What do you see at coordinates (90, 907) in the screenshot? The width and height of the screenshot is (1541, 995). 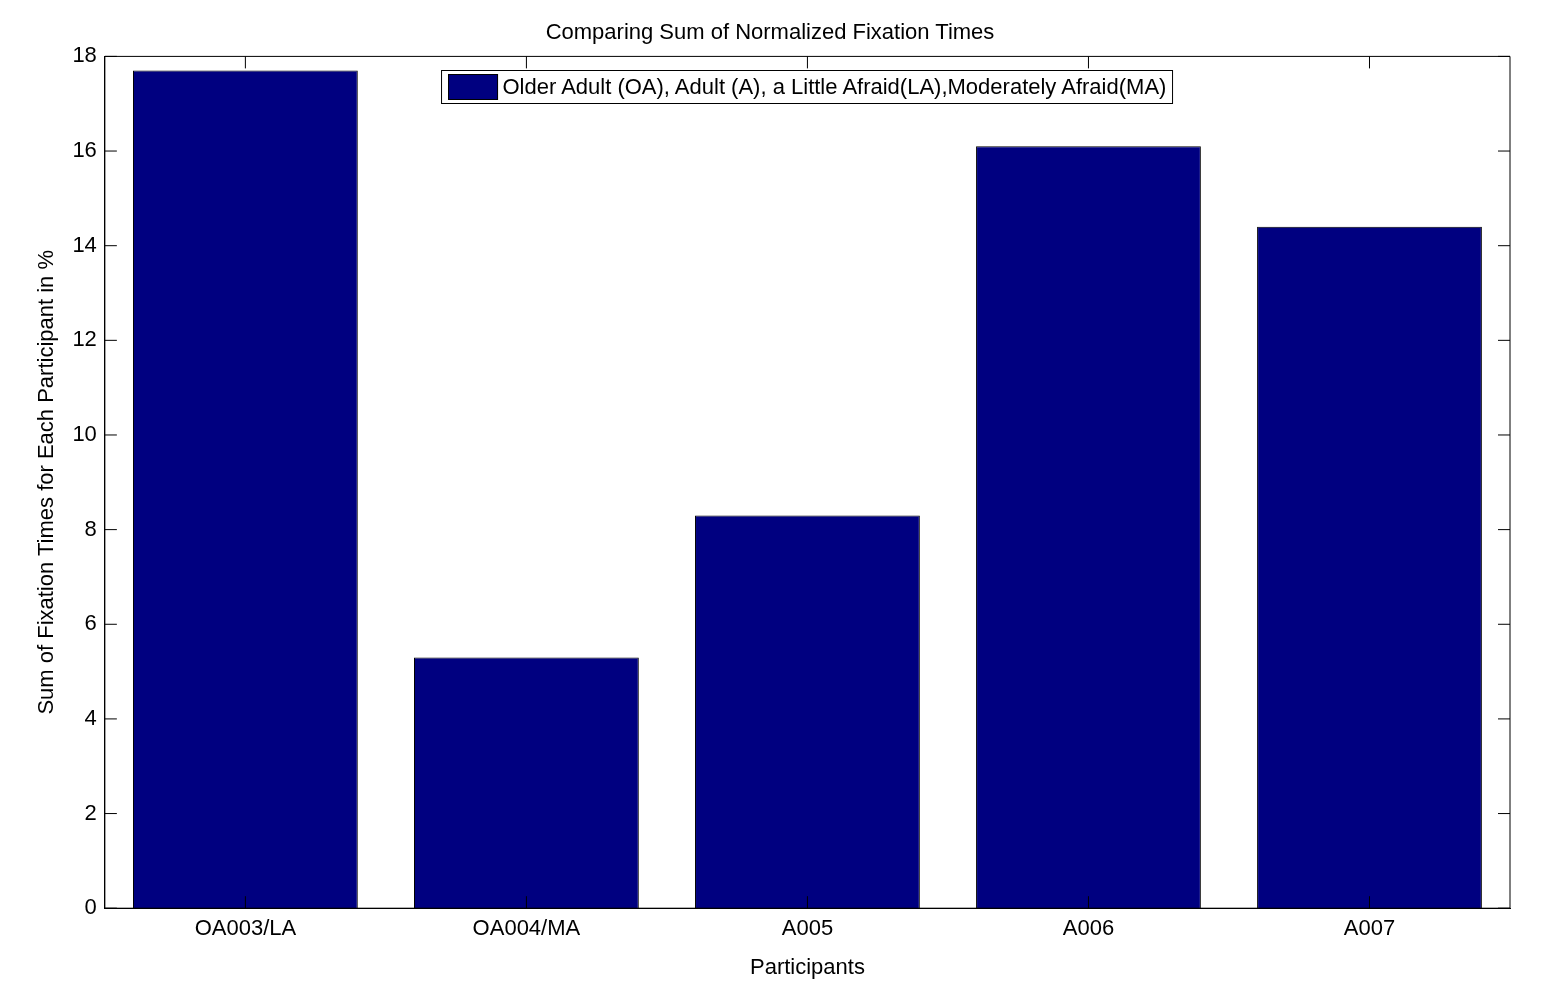 I see `y-tick-label: 0` at bounding box center [90, 907].